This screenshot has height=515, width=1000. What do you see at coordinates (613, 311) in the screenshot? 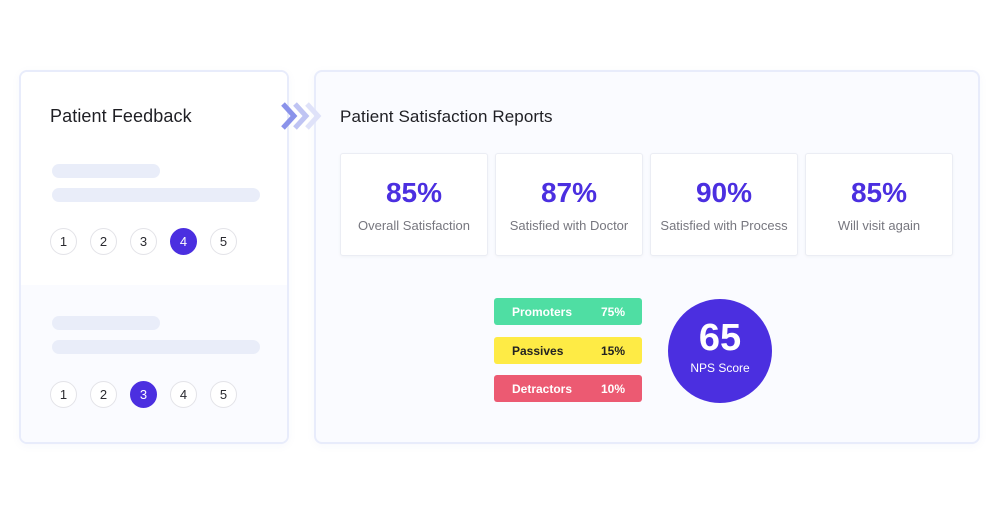
I see `bar-value: 75%` at bounding box center [613, 311].